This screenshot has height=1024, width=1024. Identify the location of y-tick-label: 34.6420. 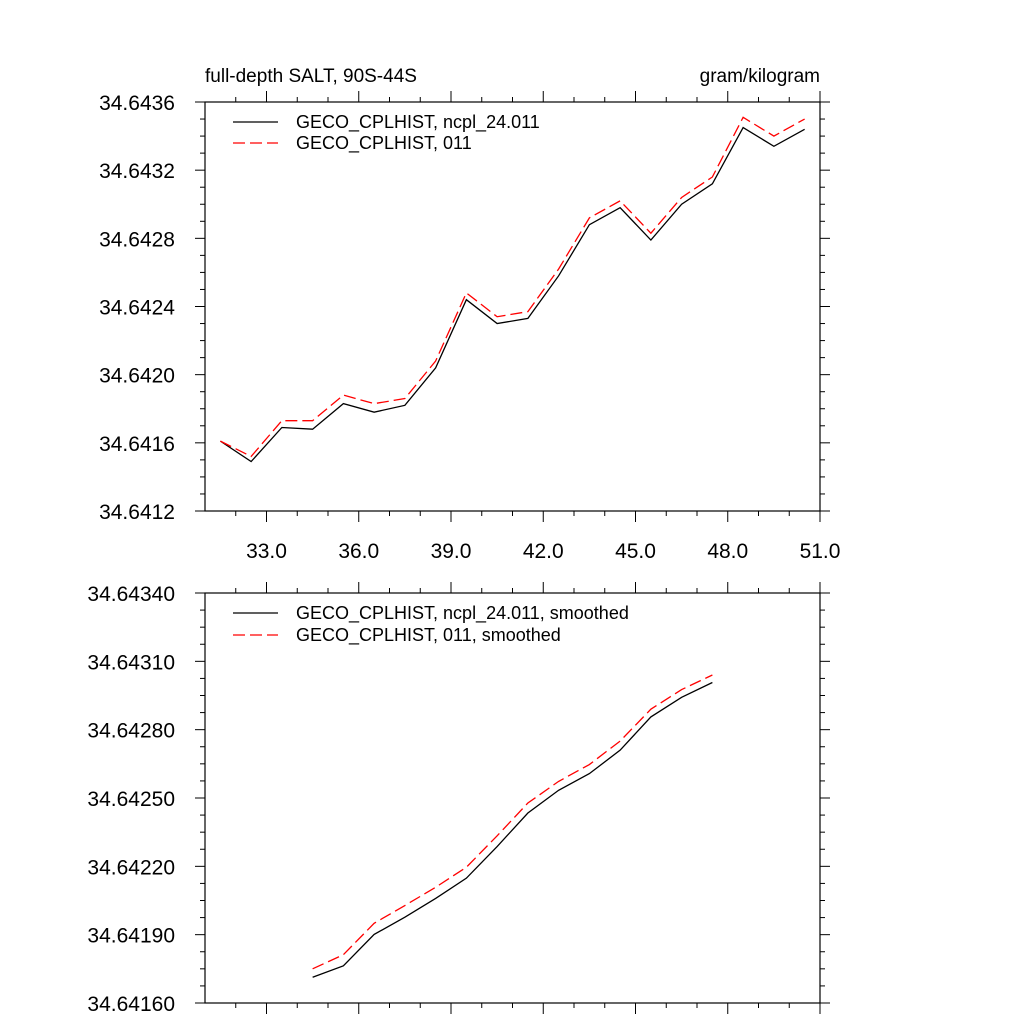
(137, 376).